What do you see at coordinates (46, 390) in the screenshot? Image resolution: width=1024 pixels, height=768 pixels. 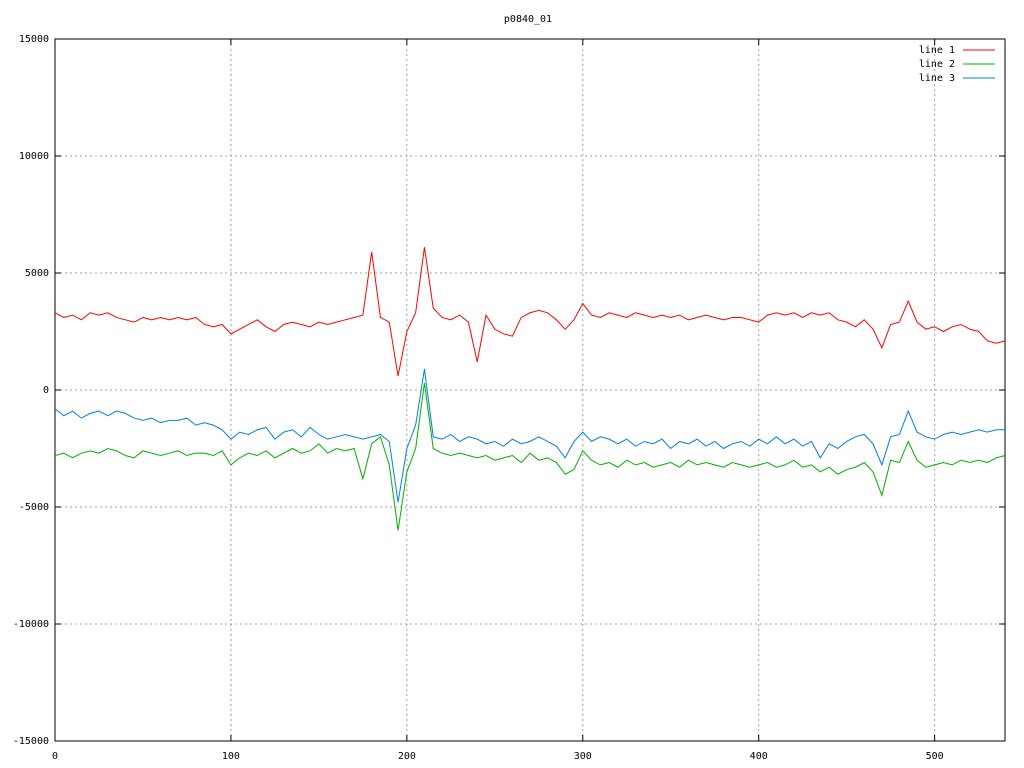 I see `y-tick-label: 0` at bounding box center [46, 390].